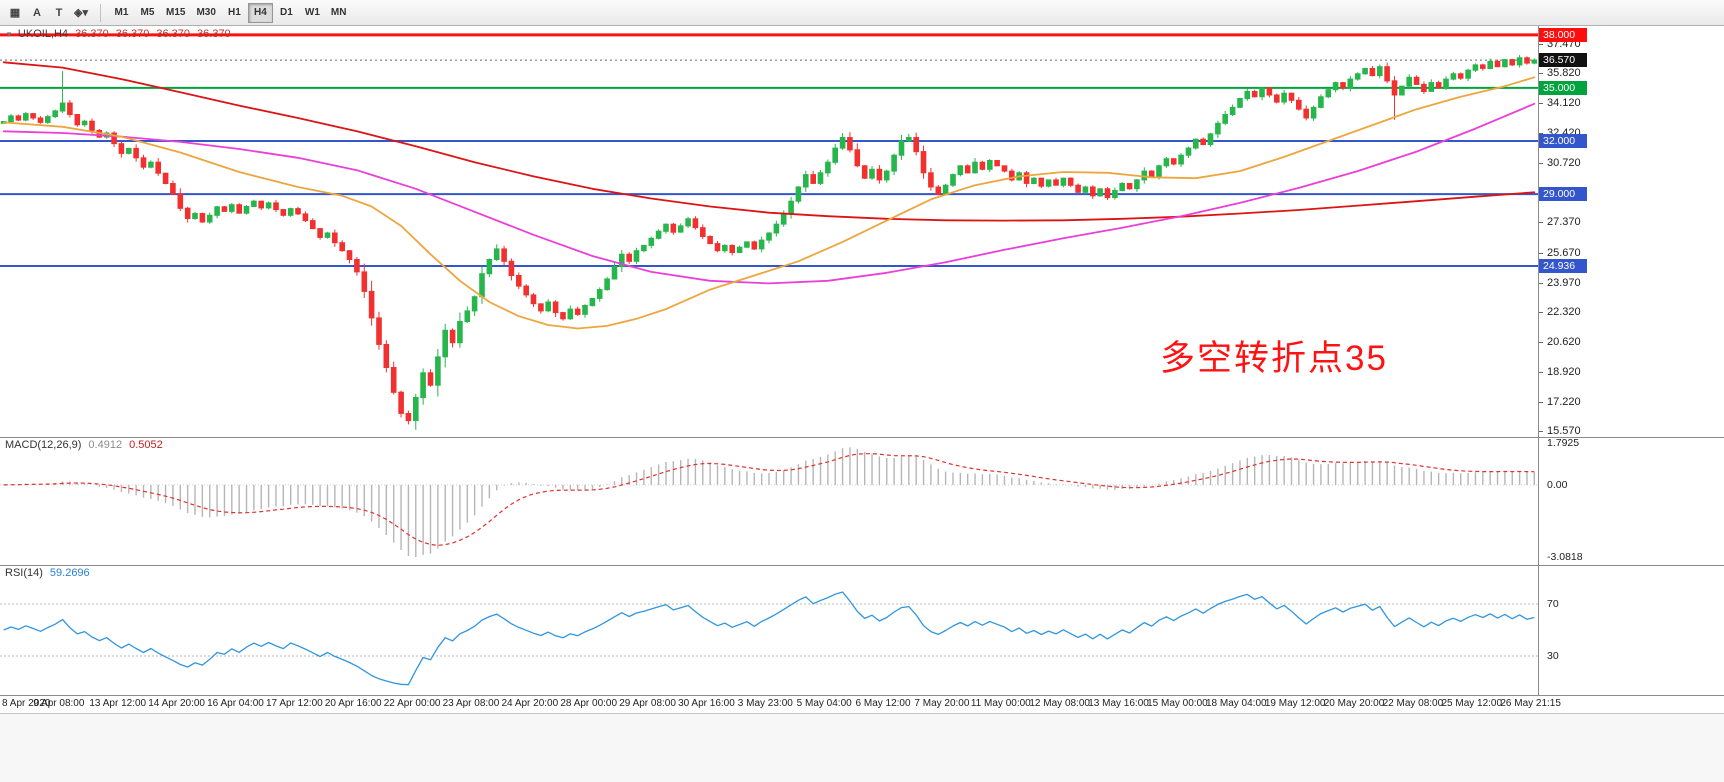 Image resolution: width=1724 pixels, height=782 pixels. I want to click on timeframe-d1-button: D1, so click(286, 12).